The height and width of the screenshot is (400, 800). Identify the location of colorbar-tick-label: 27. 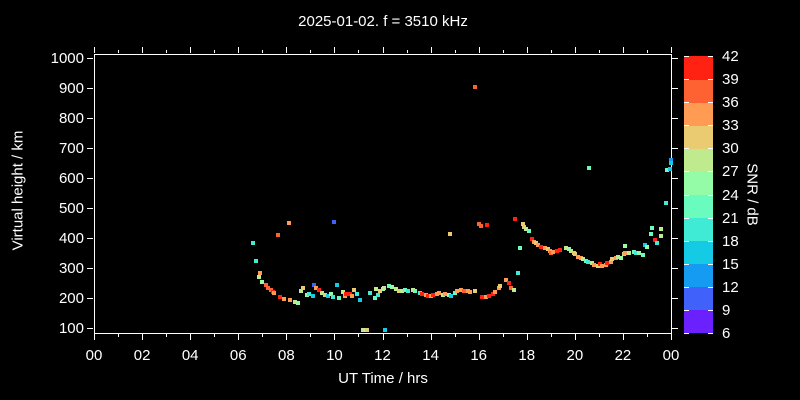
(730, 172).